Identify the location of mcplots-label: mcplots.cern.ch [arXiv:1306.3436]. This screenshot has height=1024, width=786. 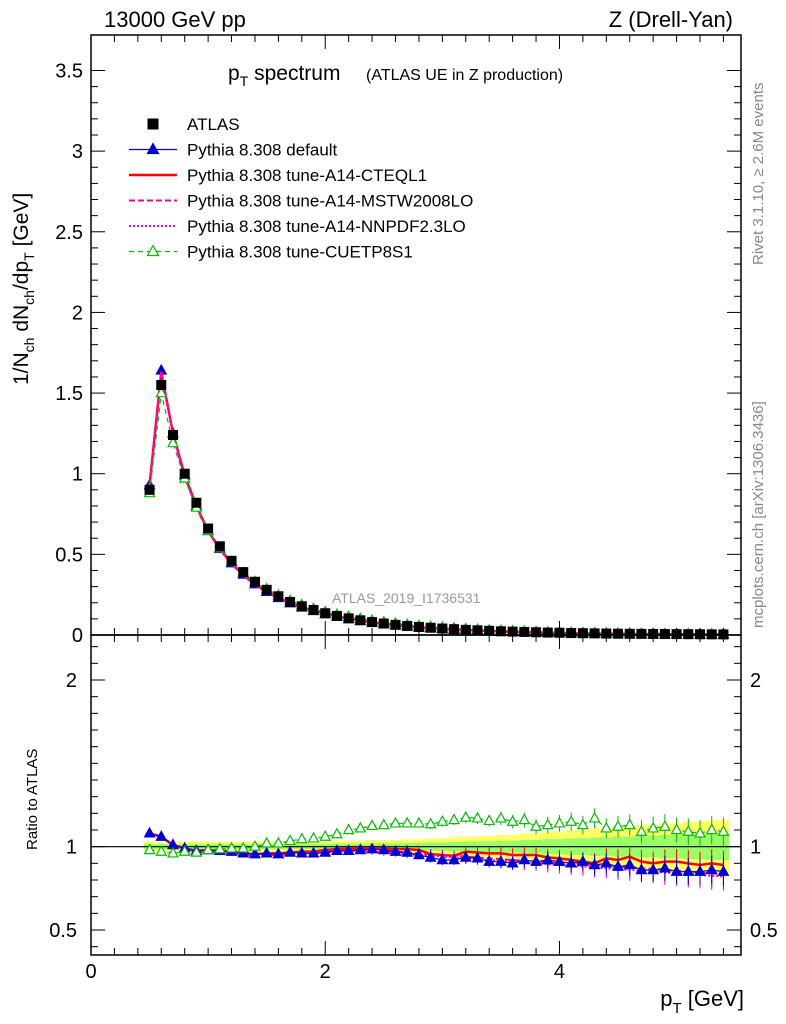
(758, 514).